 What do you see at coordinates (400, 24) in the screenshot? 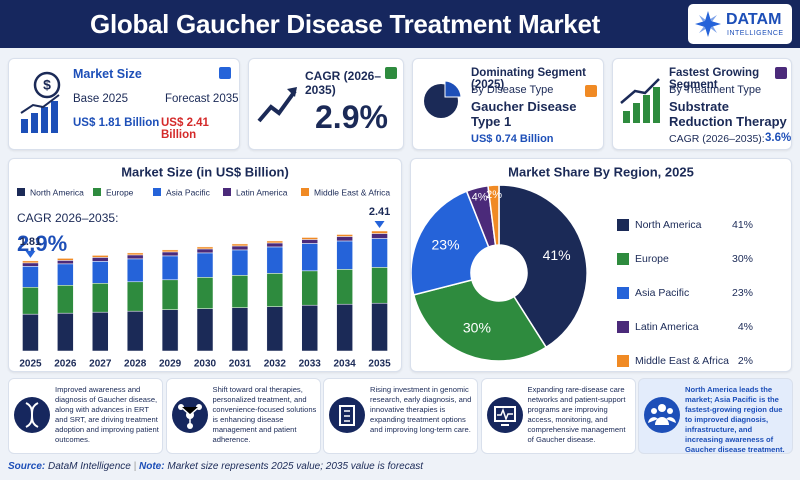
I see `header-bar` at bounding box center [400, 24].